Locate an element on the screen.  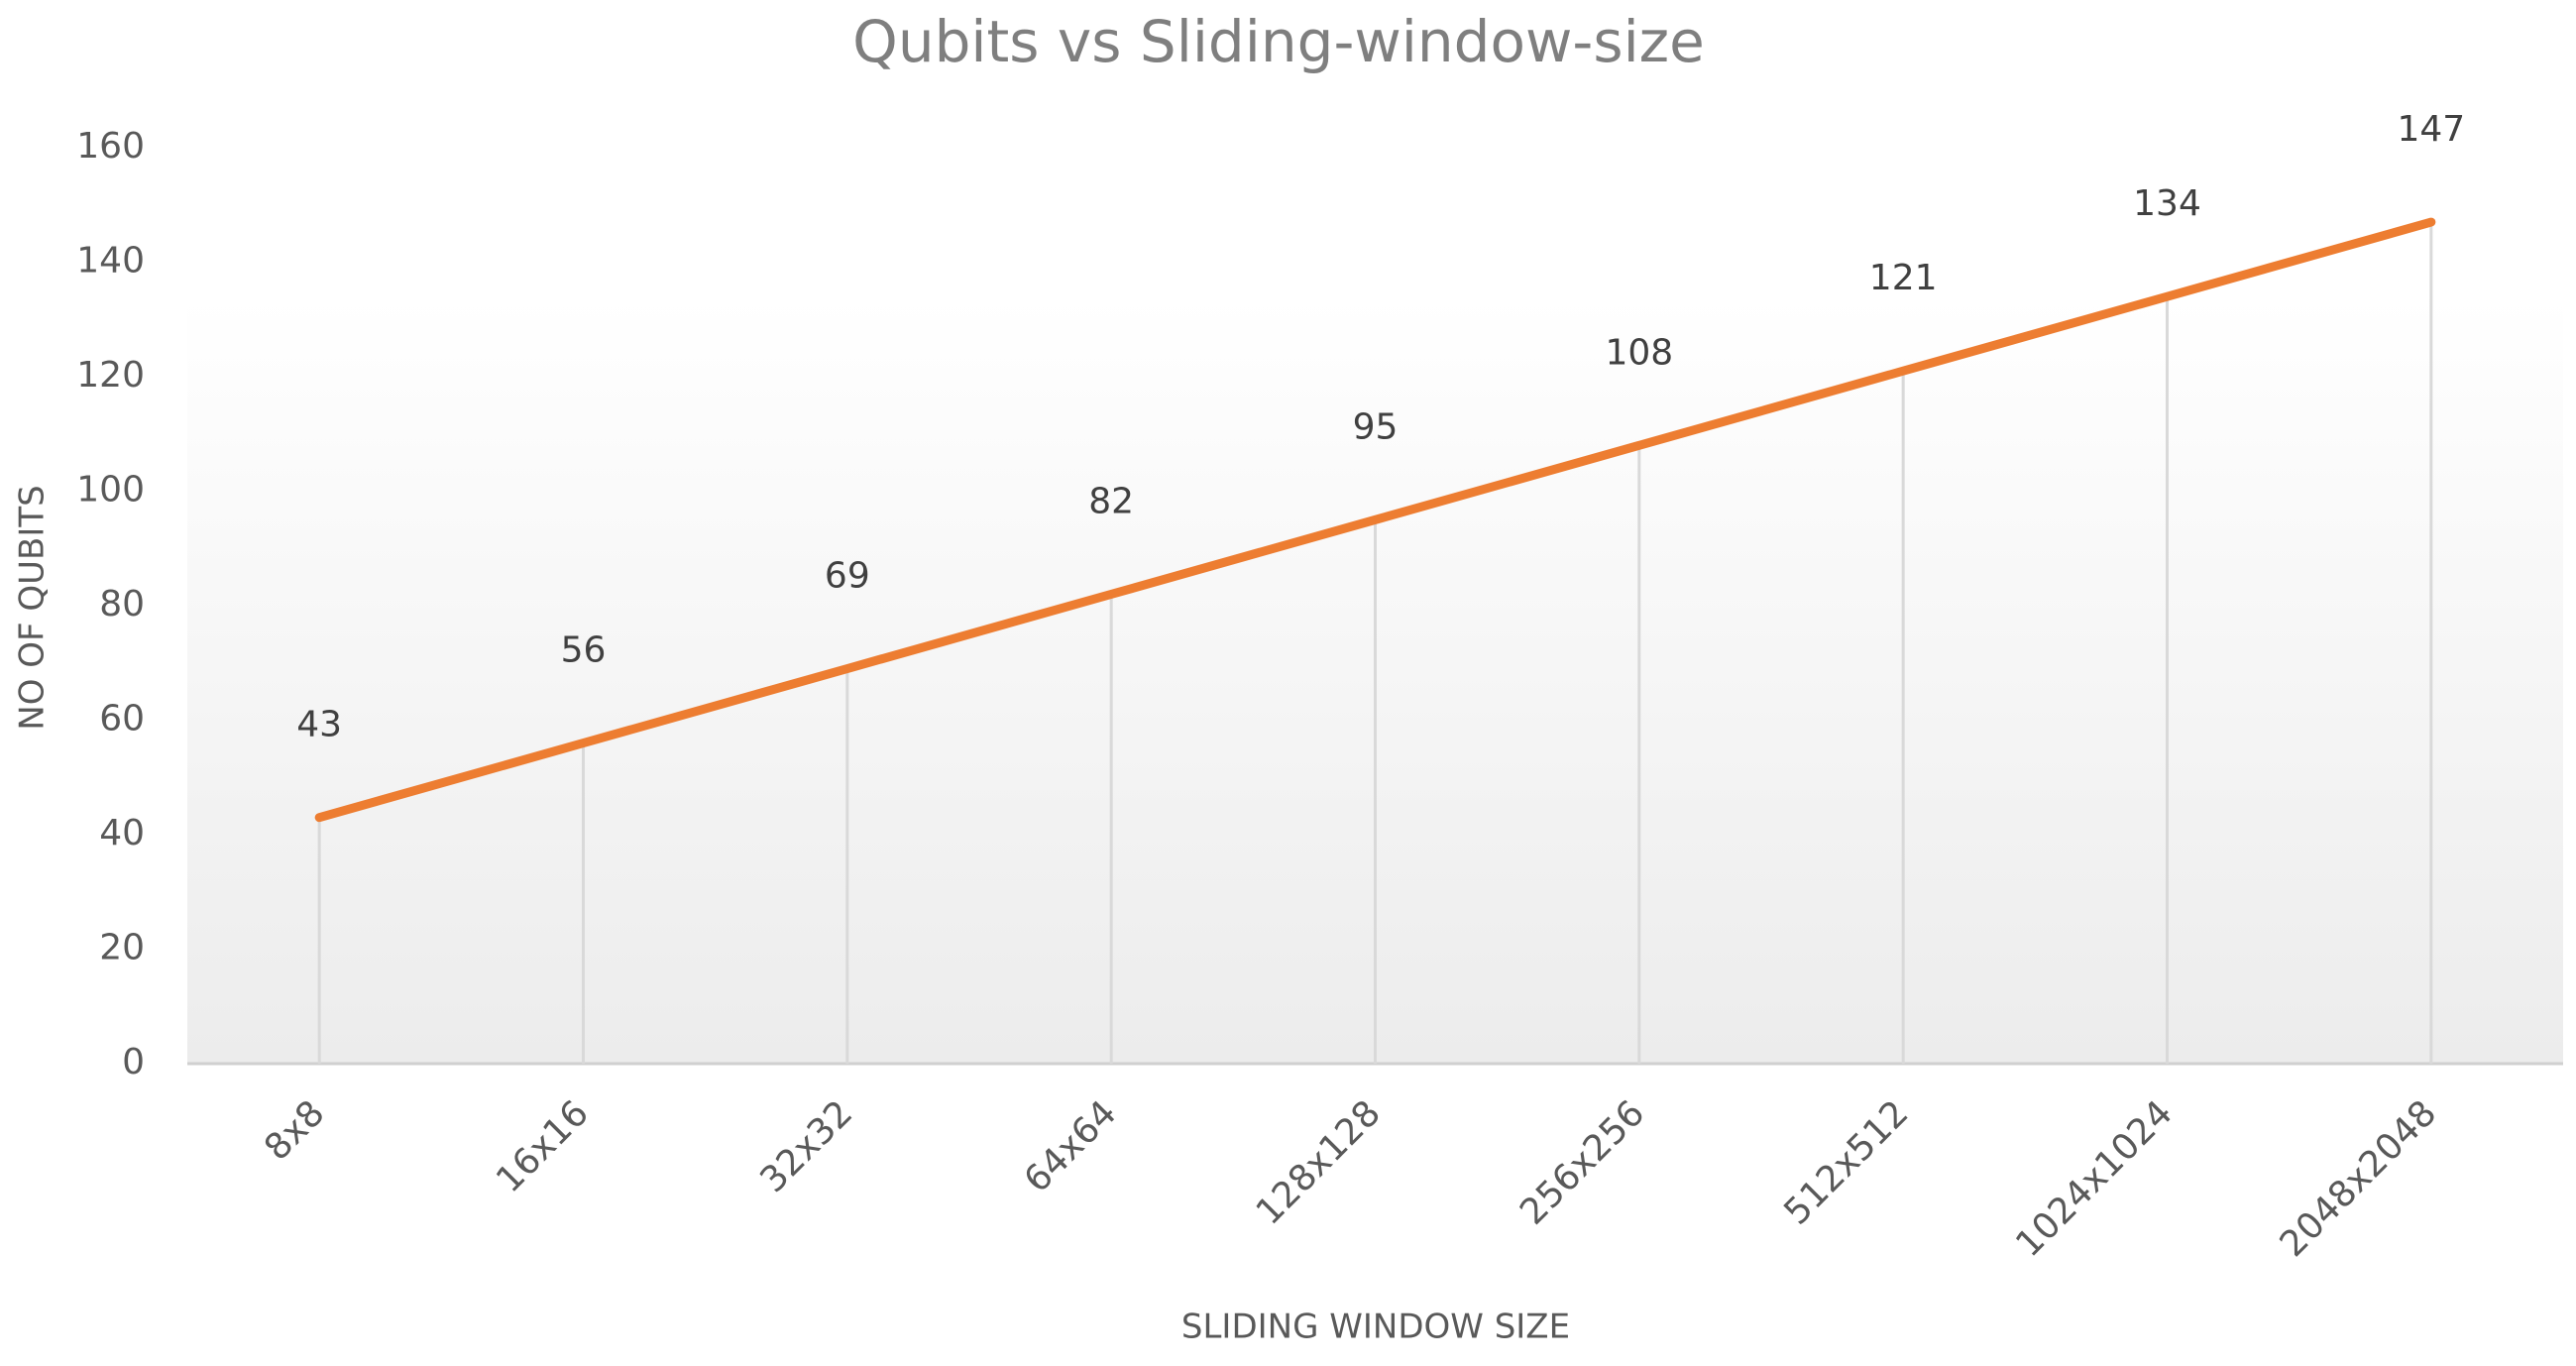
y-tick-label: 60 is located at coordinates (122, 719).